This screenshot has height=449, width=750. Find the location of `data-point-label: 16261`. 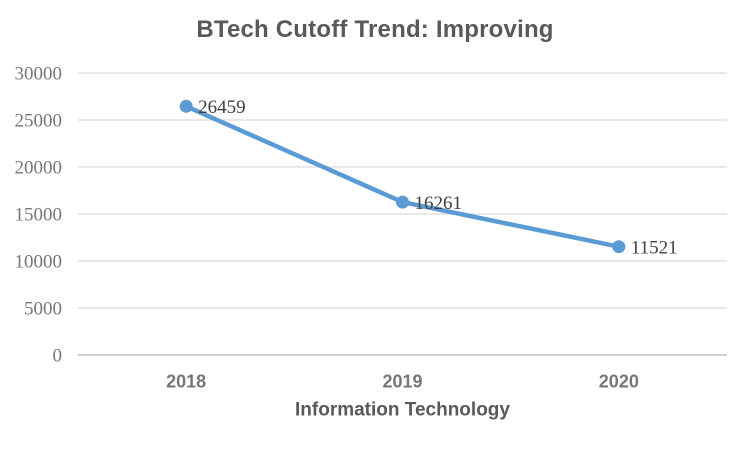

data-point-label: 16261 is located at coordinates (439, 203).